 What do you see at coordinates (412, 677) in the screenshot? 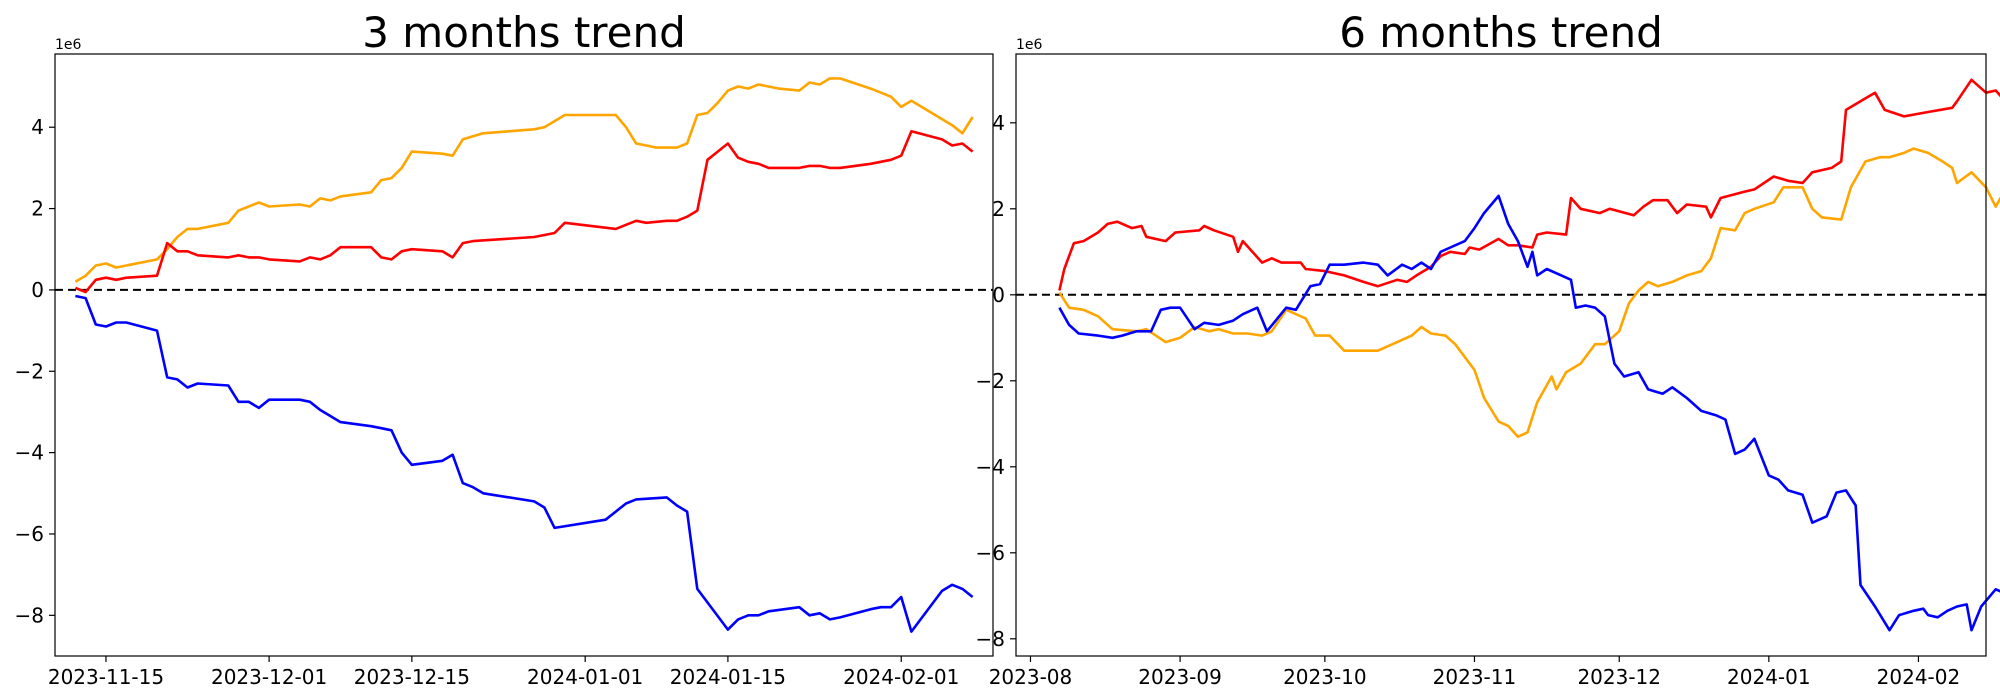
I see `x-tick-label: 2023-12-15` at bounding box center [412, 677].